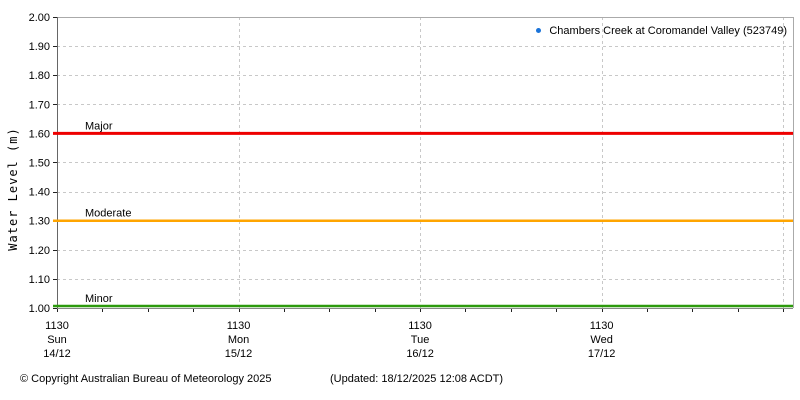  What do you see at coordinates (108, 214) in the screenshot?
I see `flood-level-label-moderate: Moderate` at bounding box center [108, 214].